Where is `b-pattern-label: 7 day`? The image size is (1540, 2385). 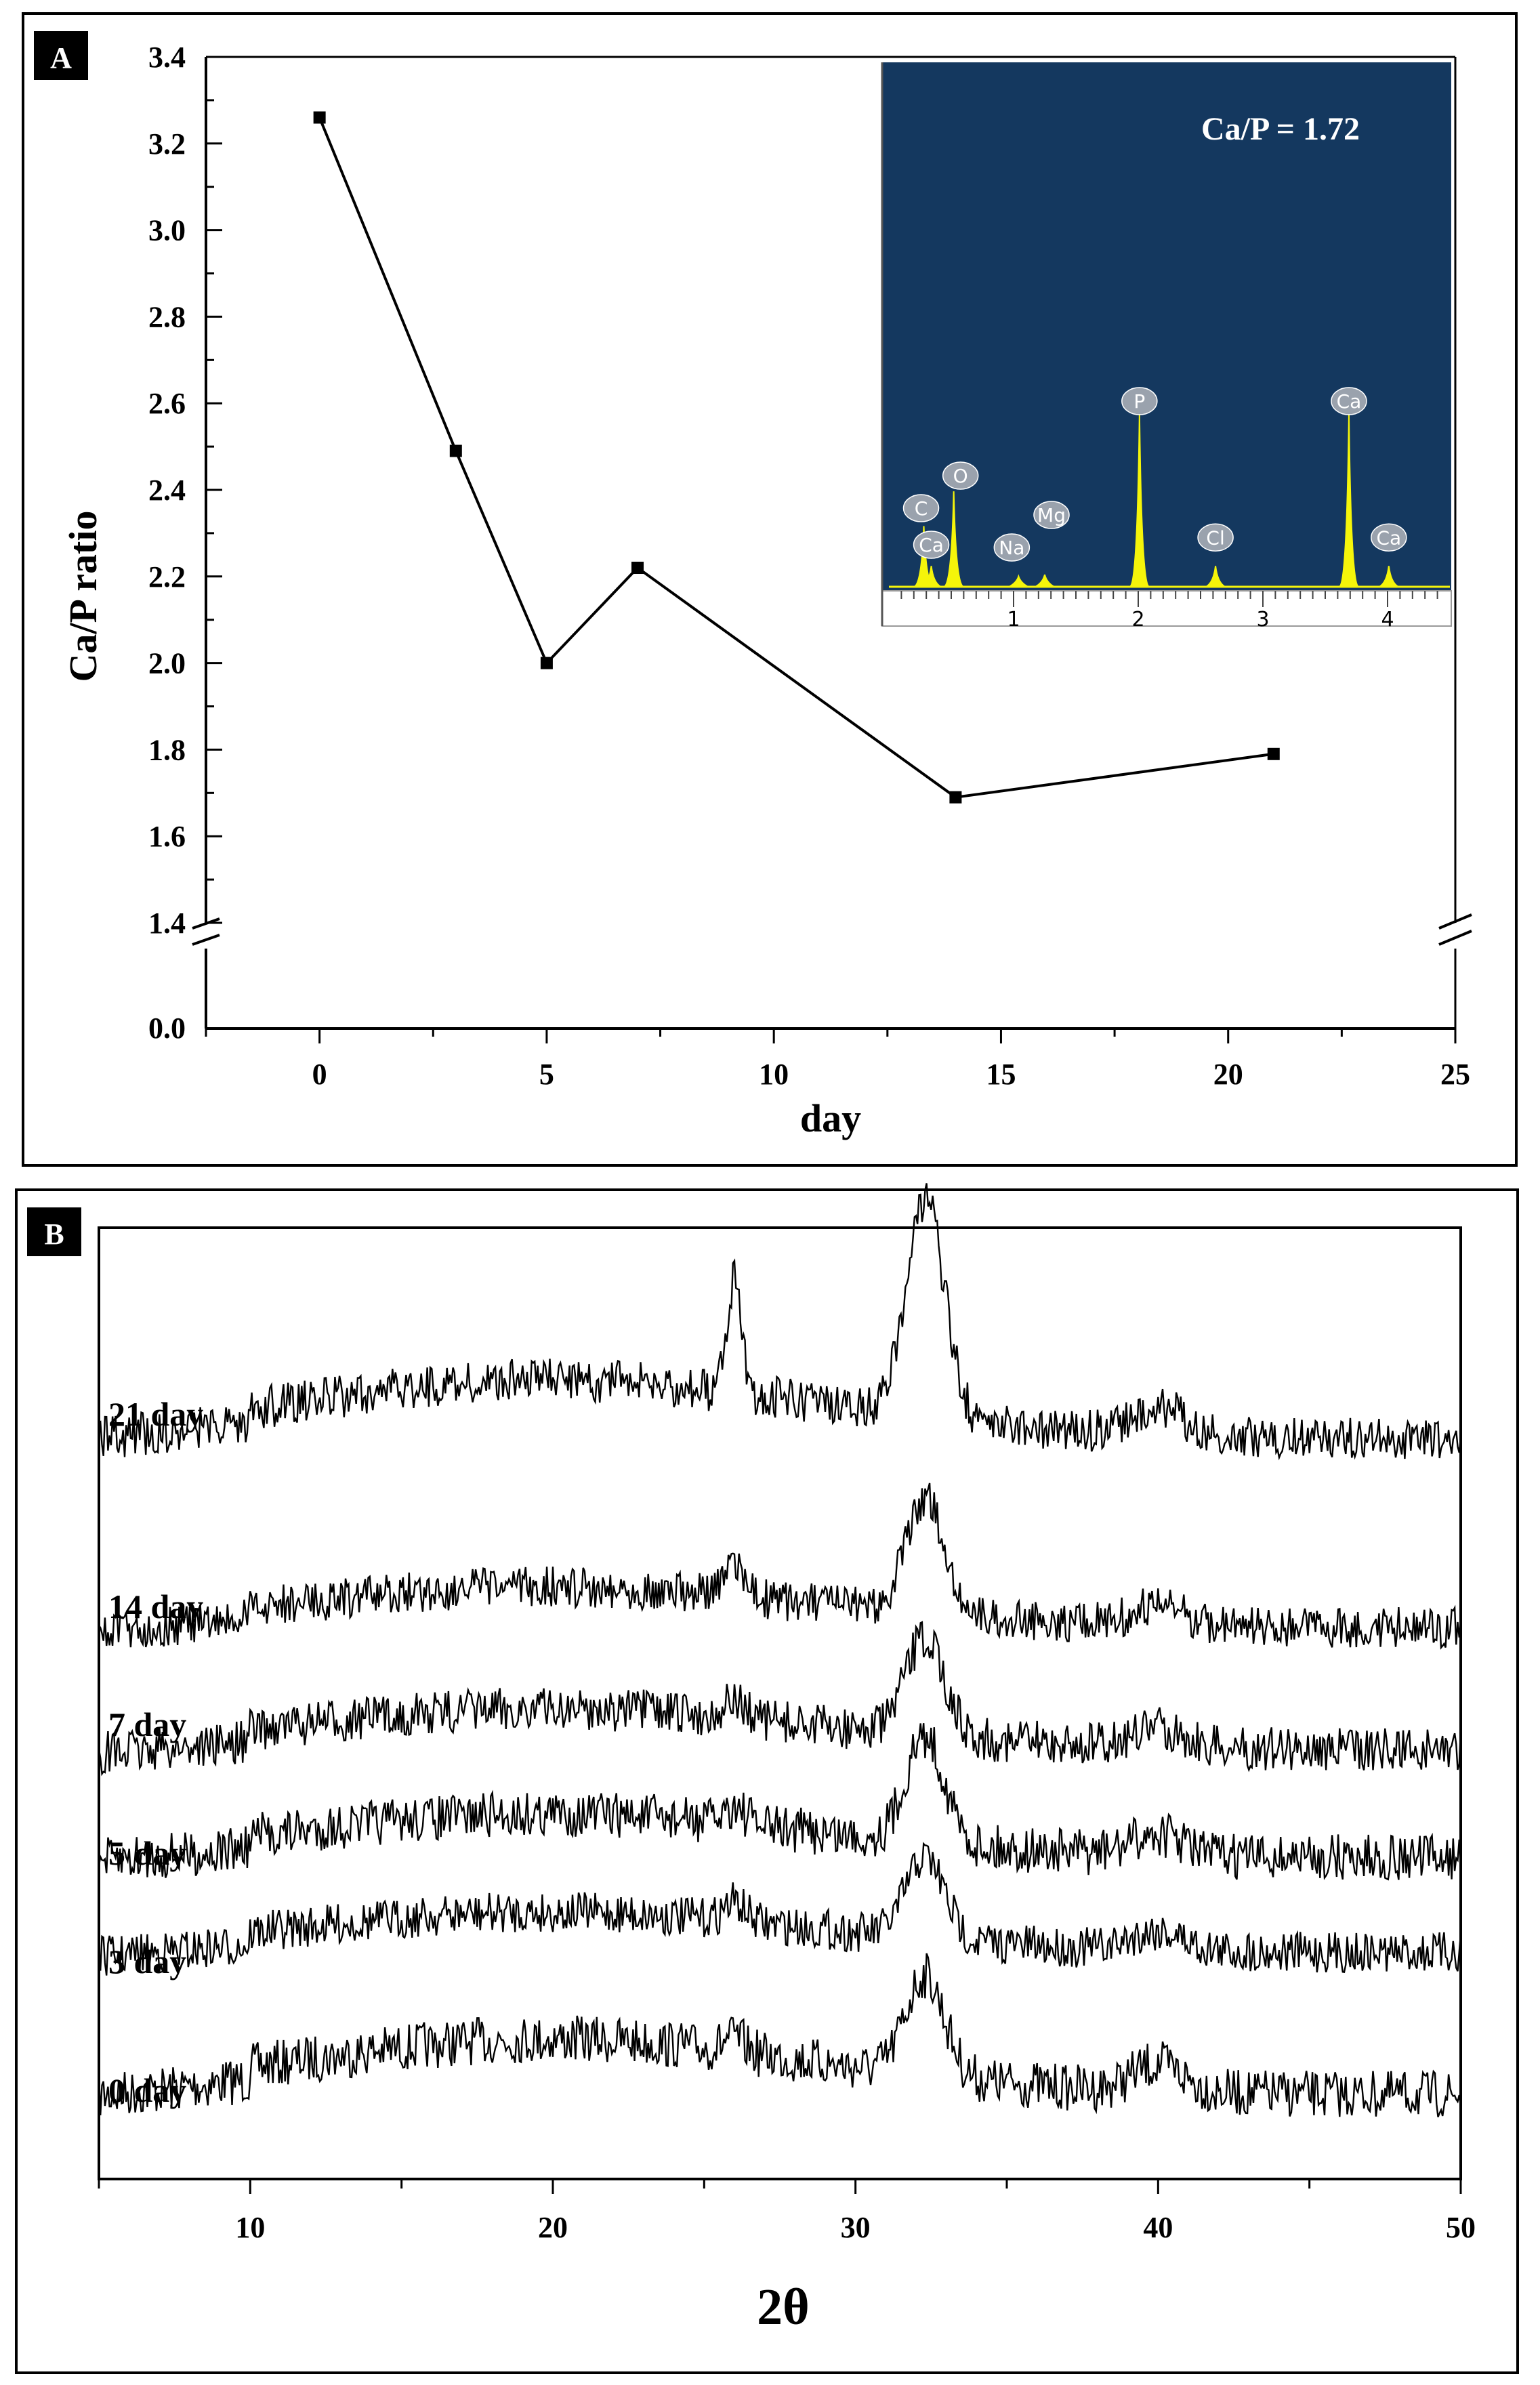 b-pattern-label: 7 day is located at coordinates (147, 1724).